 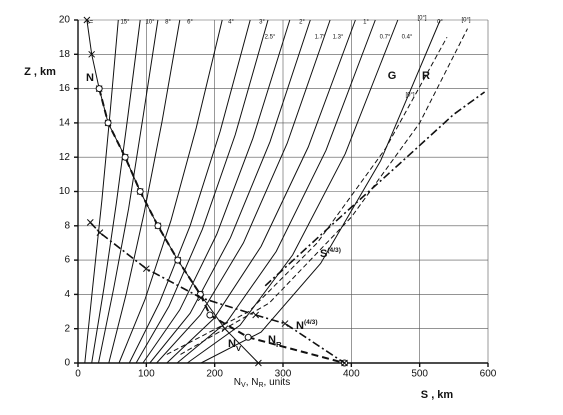 I want to click on y-tick-label: 18, so click(x=65, y=54).